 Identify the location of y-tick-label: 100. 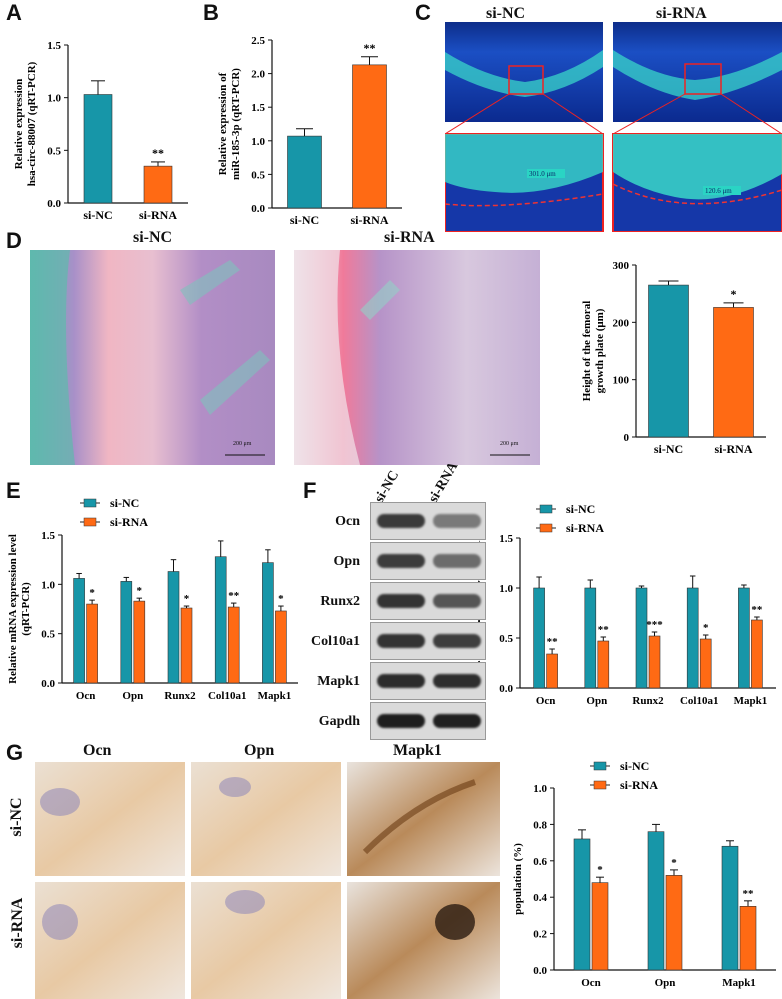
(621, 381).